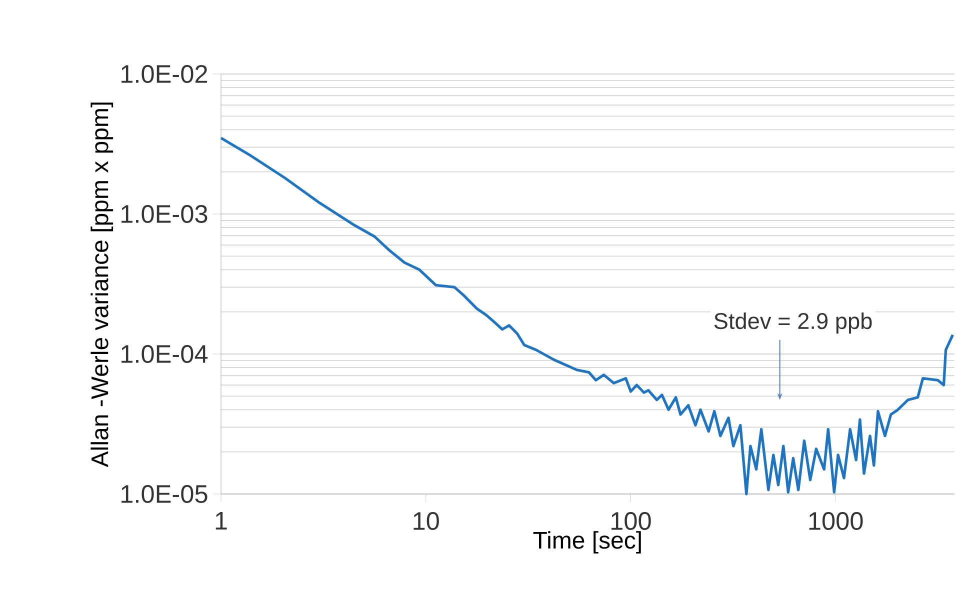 The width and height of the screenshot is (980, 592). I want to click on x-tick-label: 100, so click(631, 521).